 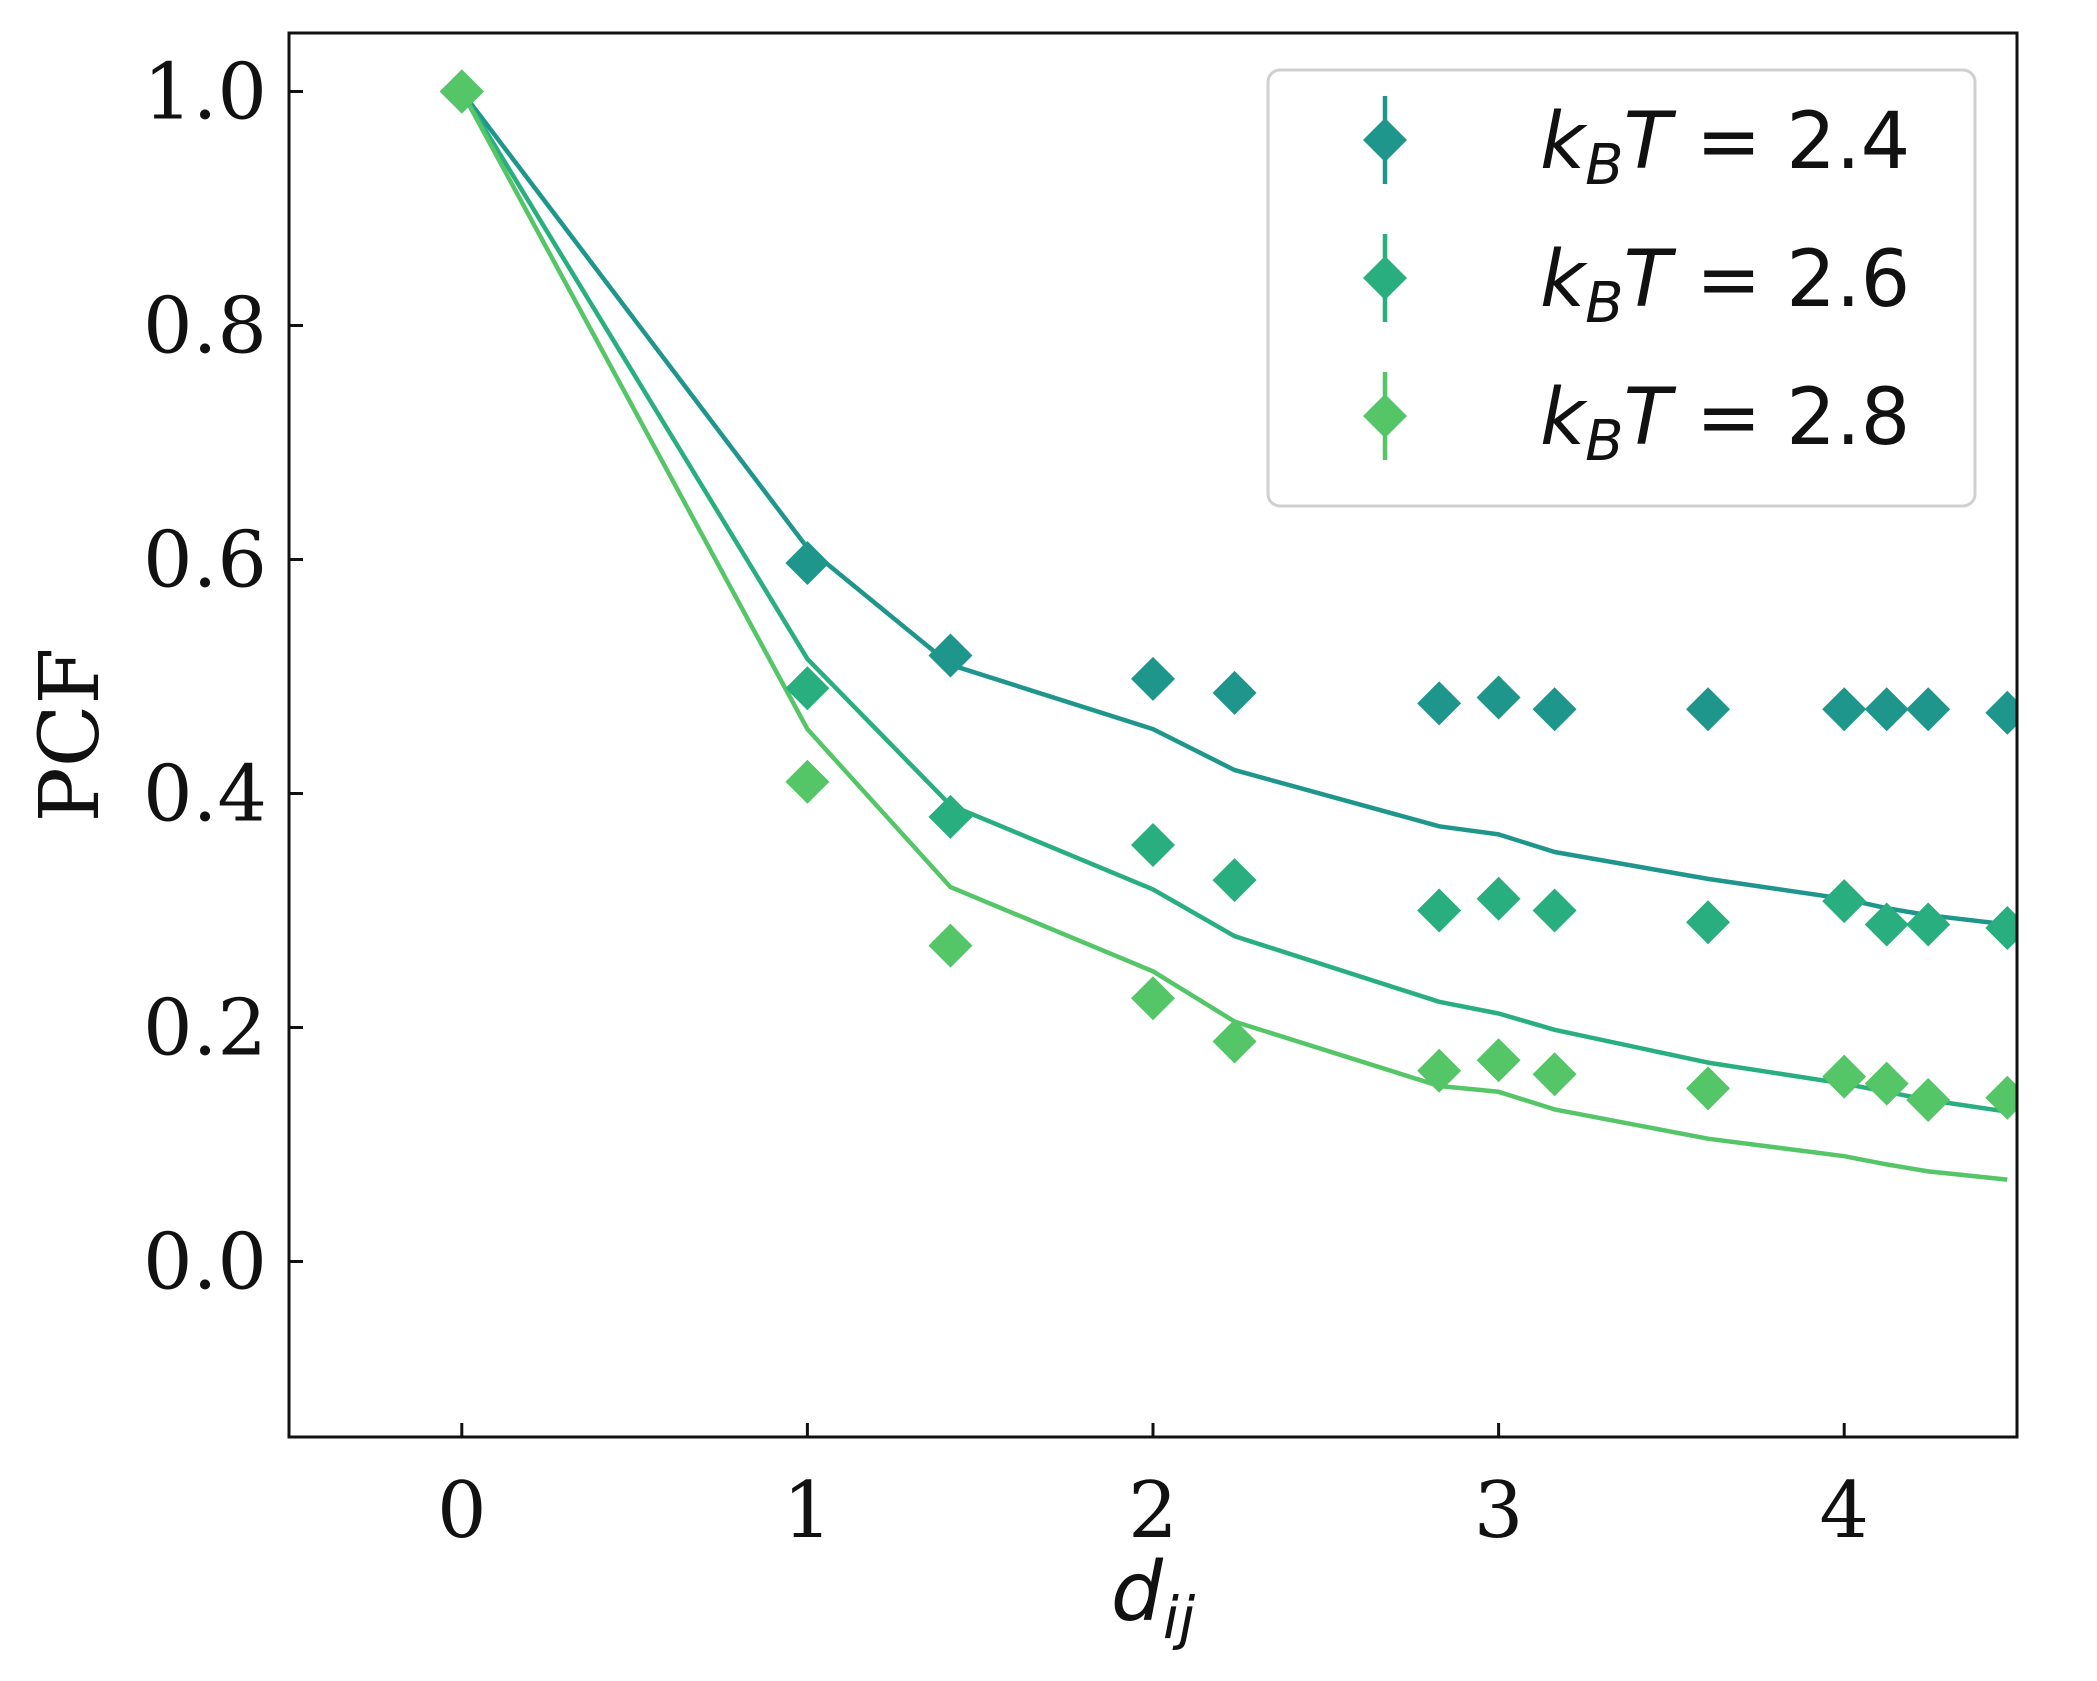 What do you see at coordinates (205, 93) in the screenshot?
I see `y-tick-label: 1.0` at bounding box center [205, 93].